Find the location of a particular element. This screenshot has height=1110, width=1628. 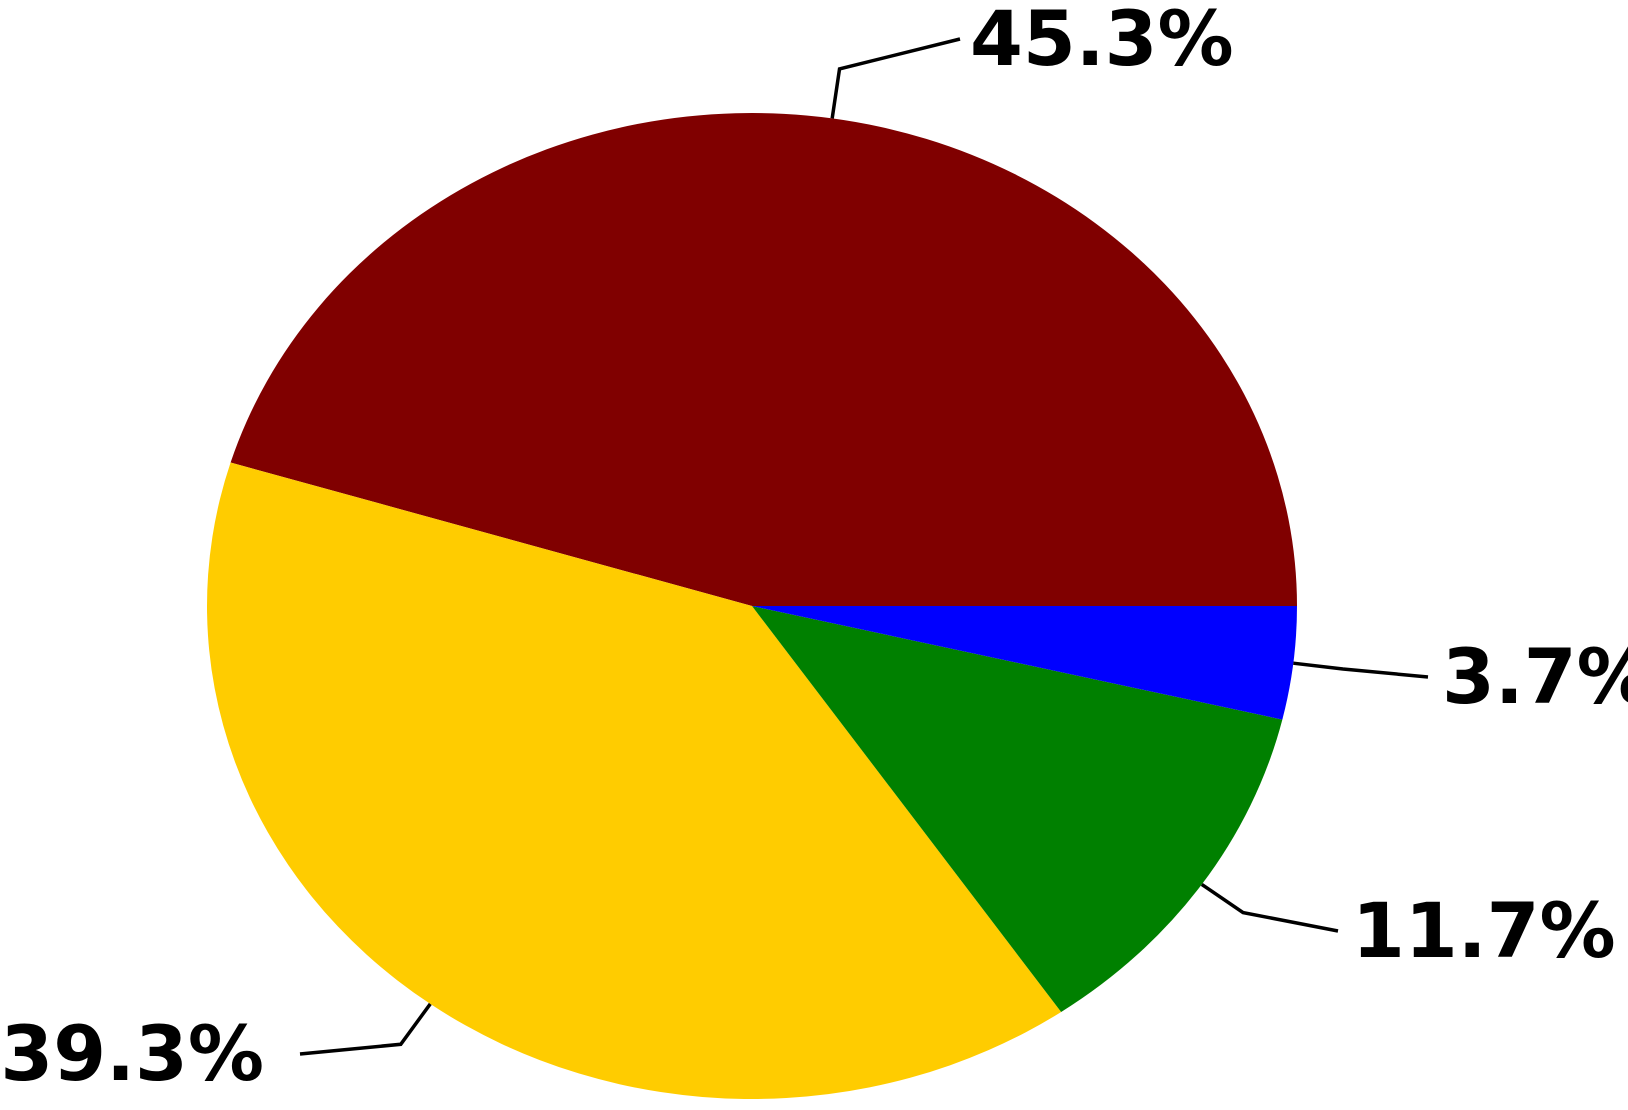

pie-slice-label: 45.3% is located at coordinates (1102, 41).